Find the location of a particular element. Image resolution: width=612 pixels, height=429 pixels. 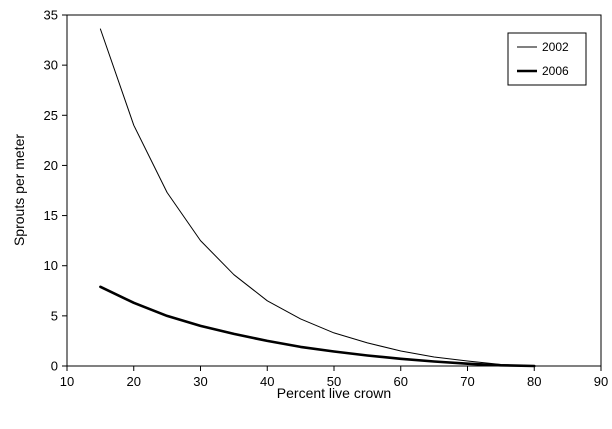

x-tick-label: 90 is located at coordinates (601, 381).